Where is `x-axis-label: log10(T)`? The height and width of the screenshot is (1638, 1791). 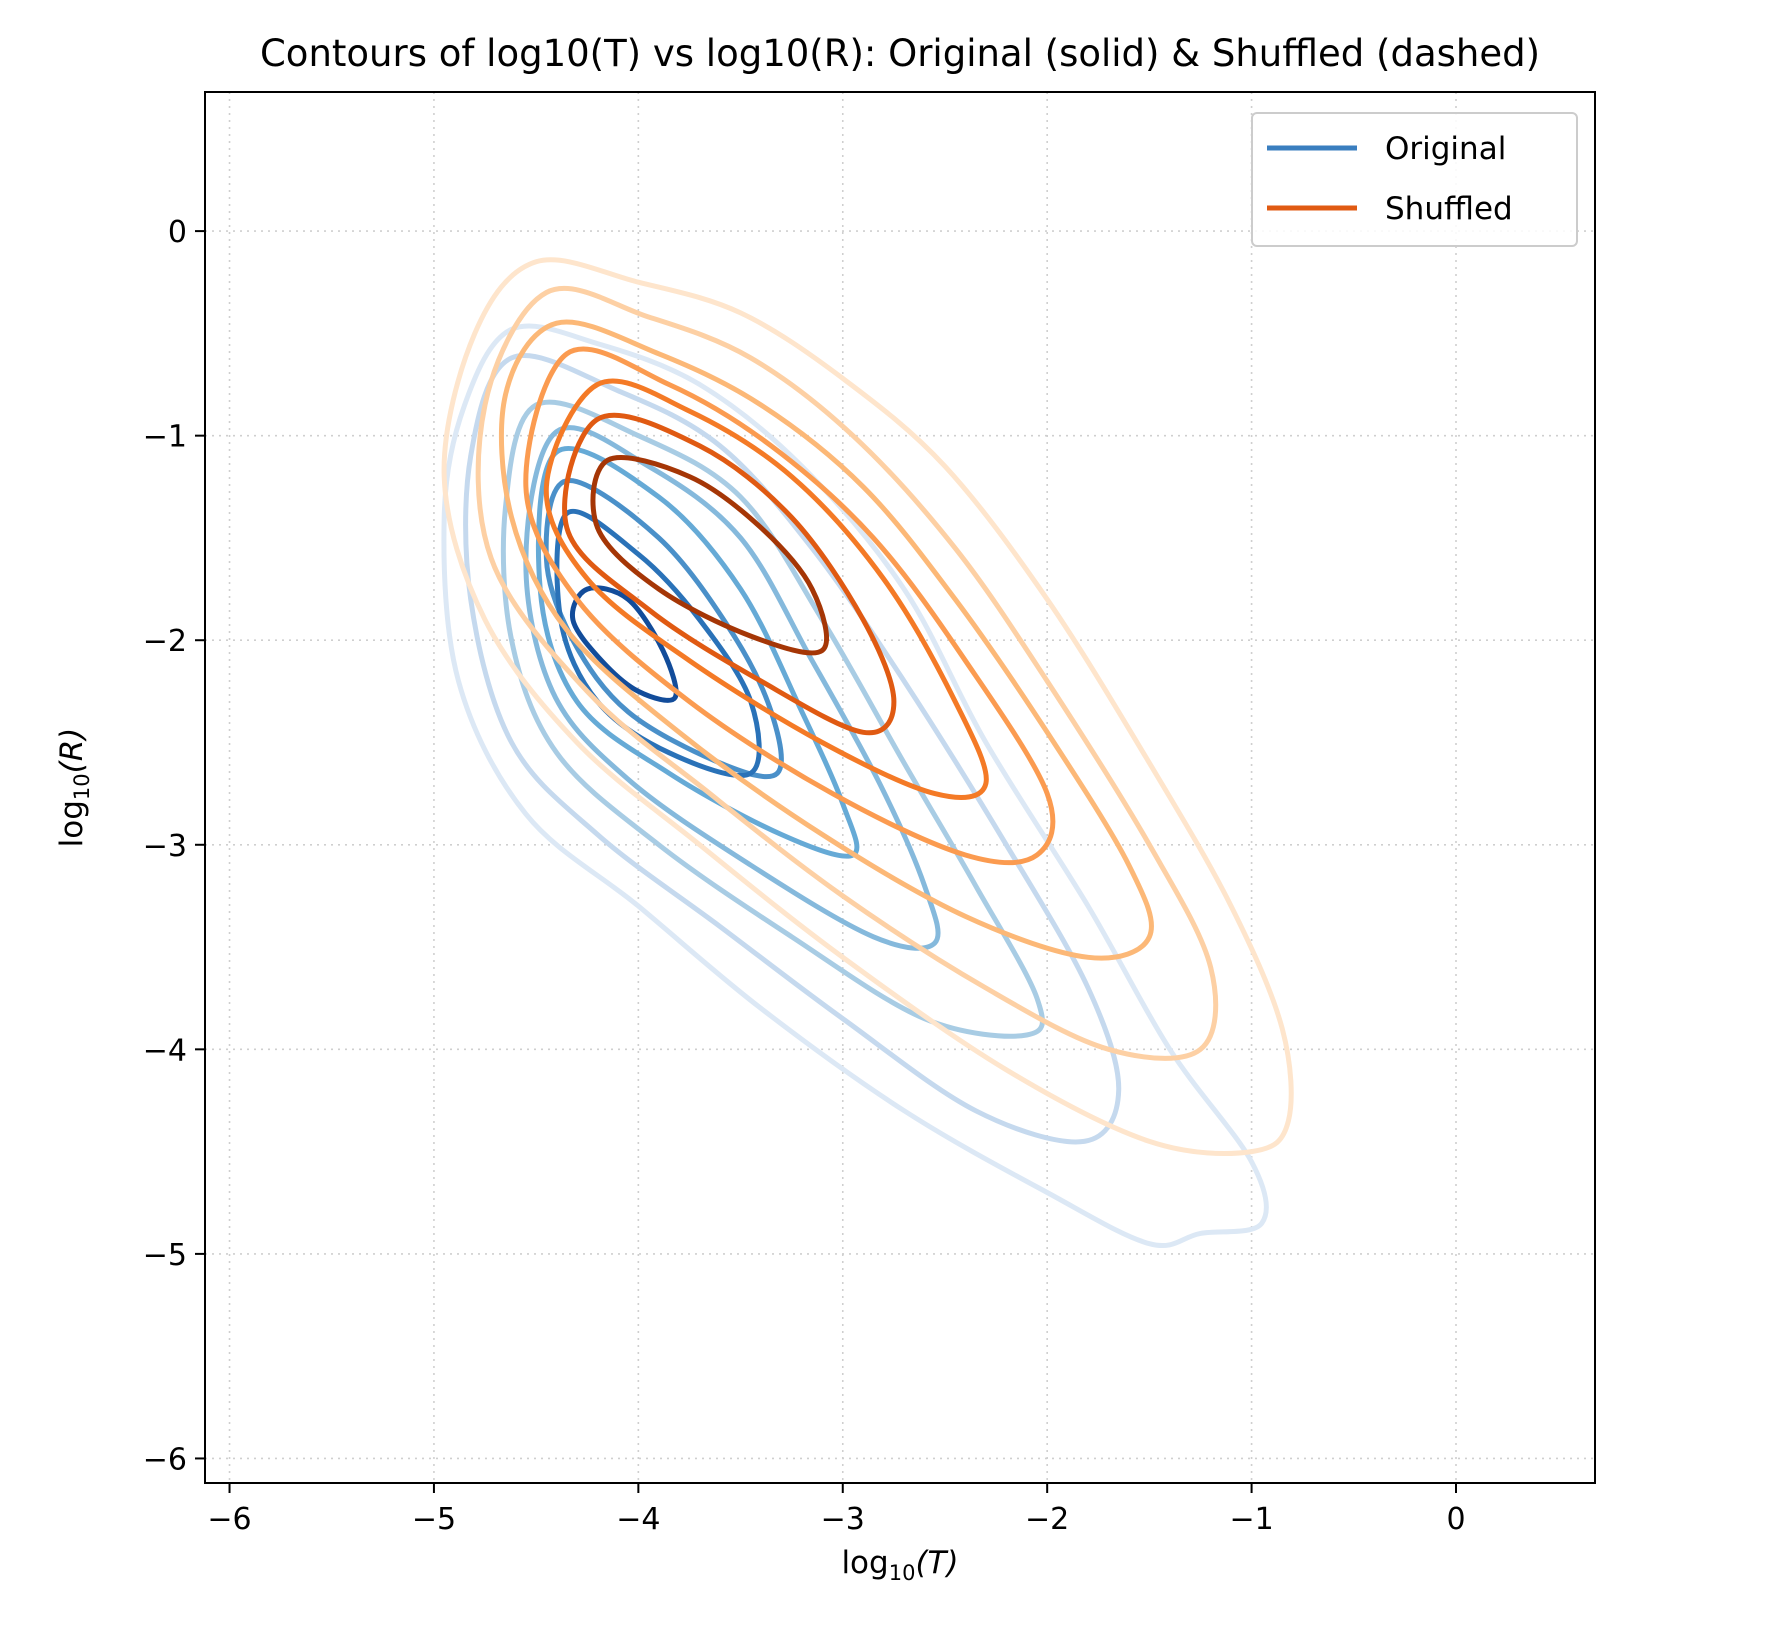 x-axis-label: log10(T) is located at coordinates (899, 1565).